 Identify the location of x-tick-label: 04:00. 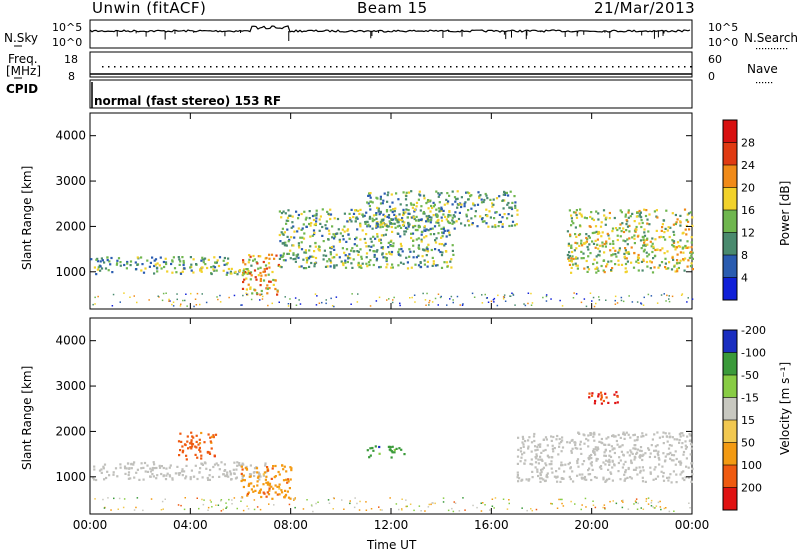
(190, 525).